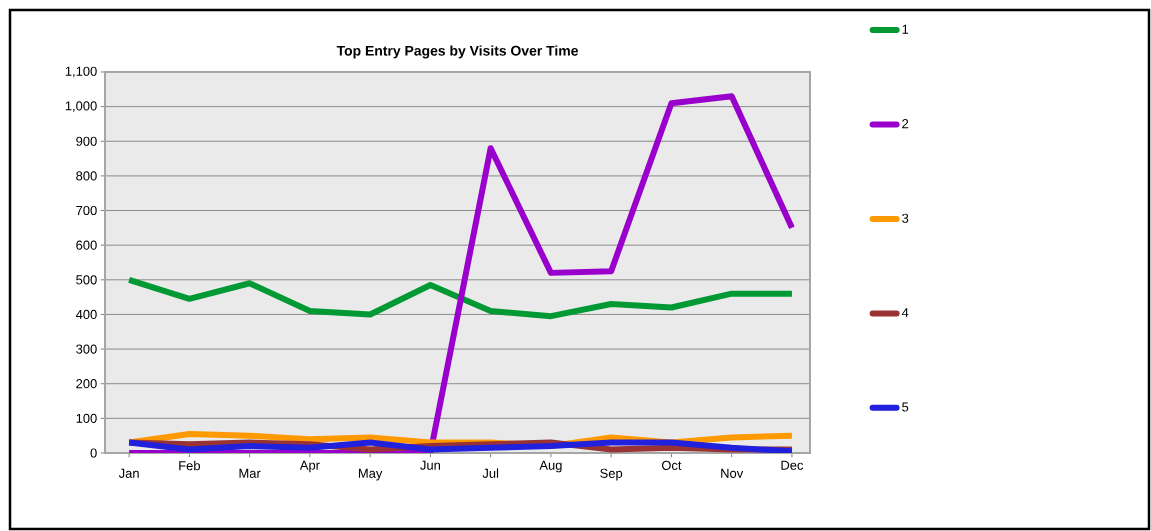 This screenshot has width=1151, height=531. Describe the element at coordinates (86, 418) in the screenshot. I see `y-tick-label: 100` at that location.